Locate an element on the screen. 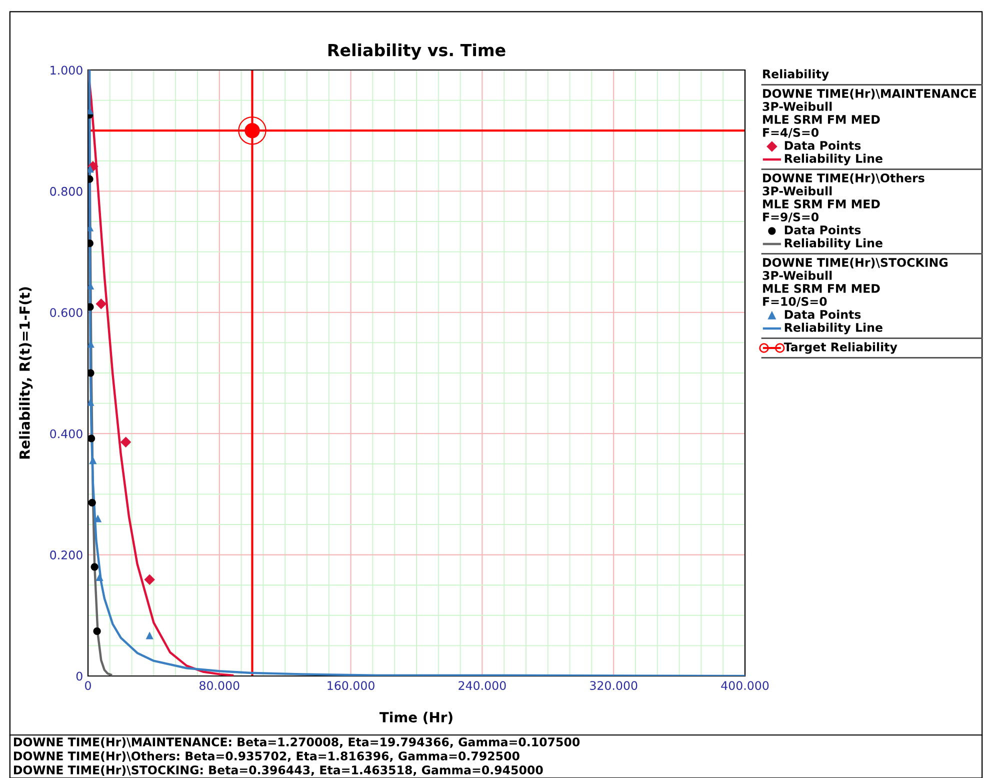  legend-label: Target Reliability is located at coordinates (841, 348).